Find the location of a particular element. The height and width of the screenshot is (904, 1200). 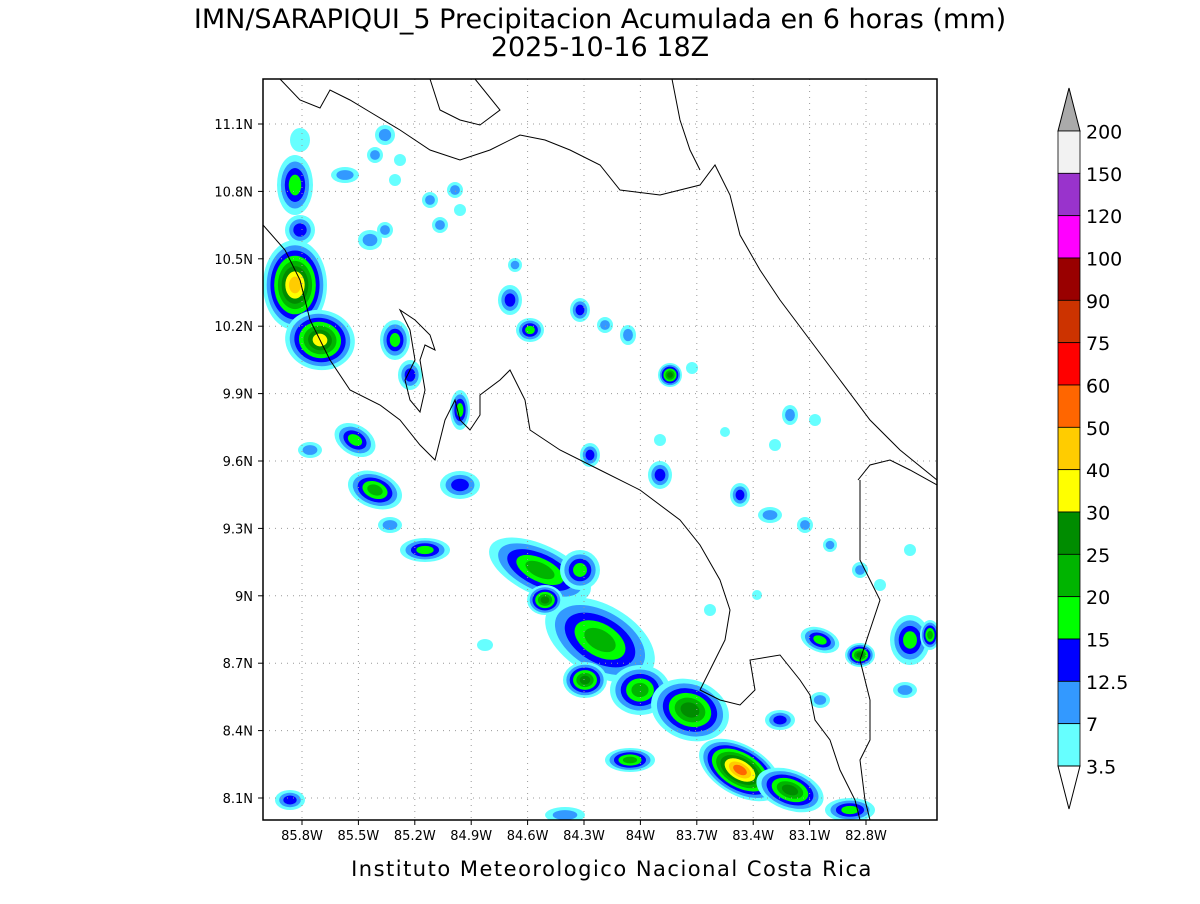

colorbar-label: 12.5 is located at coordinates (1107, 683).